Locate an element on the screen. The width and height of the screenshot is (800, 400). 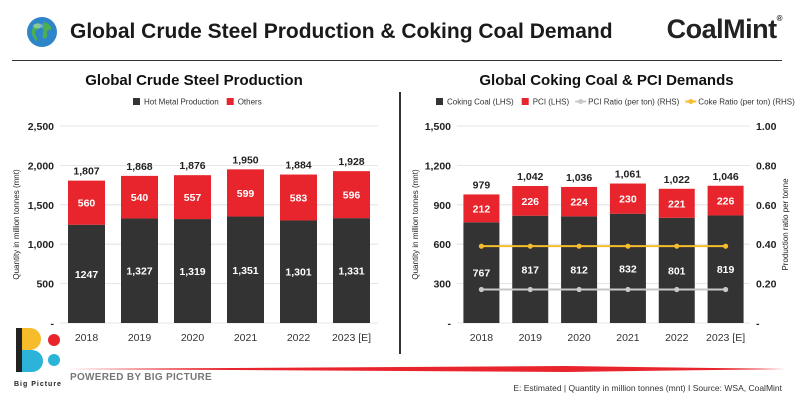
bar-value-label: 596 is located at coordinates (352, 196).